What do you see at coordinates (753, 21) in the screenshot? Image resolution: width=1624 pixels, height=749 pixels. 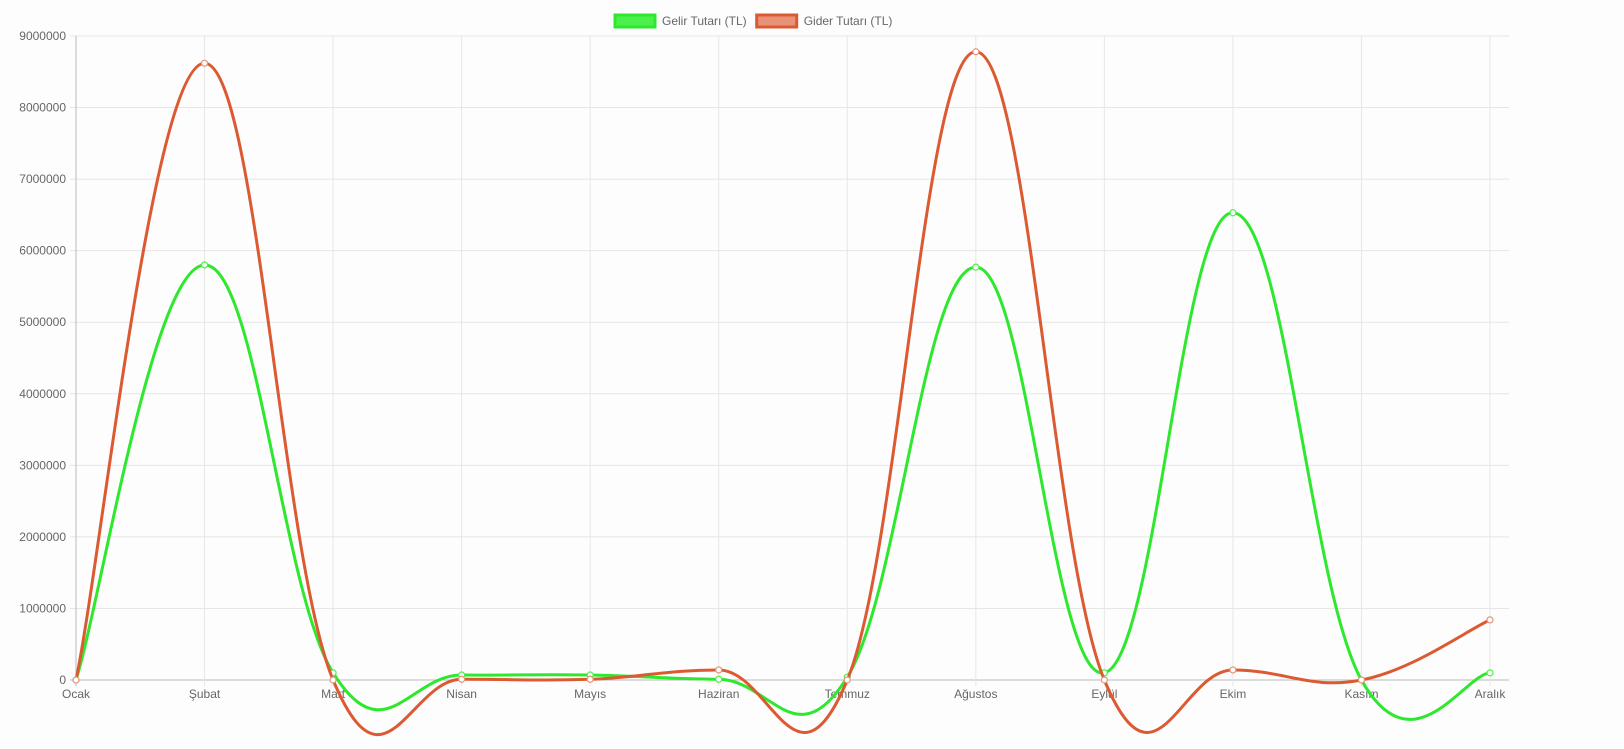 I see `legend: Gelir Tutarı (TL) Gider Tutarı (TL)` at bounding box center [753, 21].